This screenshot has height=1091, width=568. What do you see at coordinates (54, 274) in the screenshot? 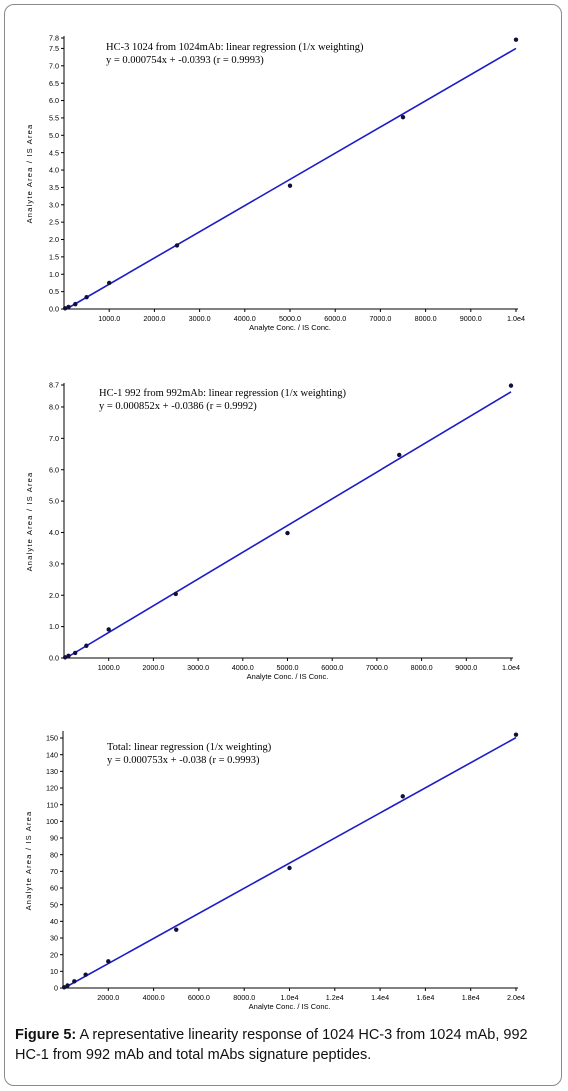
I see `y-tick-label: 1.0` at bounding box center [54, 274].